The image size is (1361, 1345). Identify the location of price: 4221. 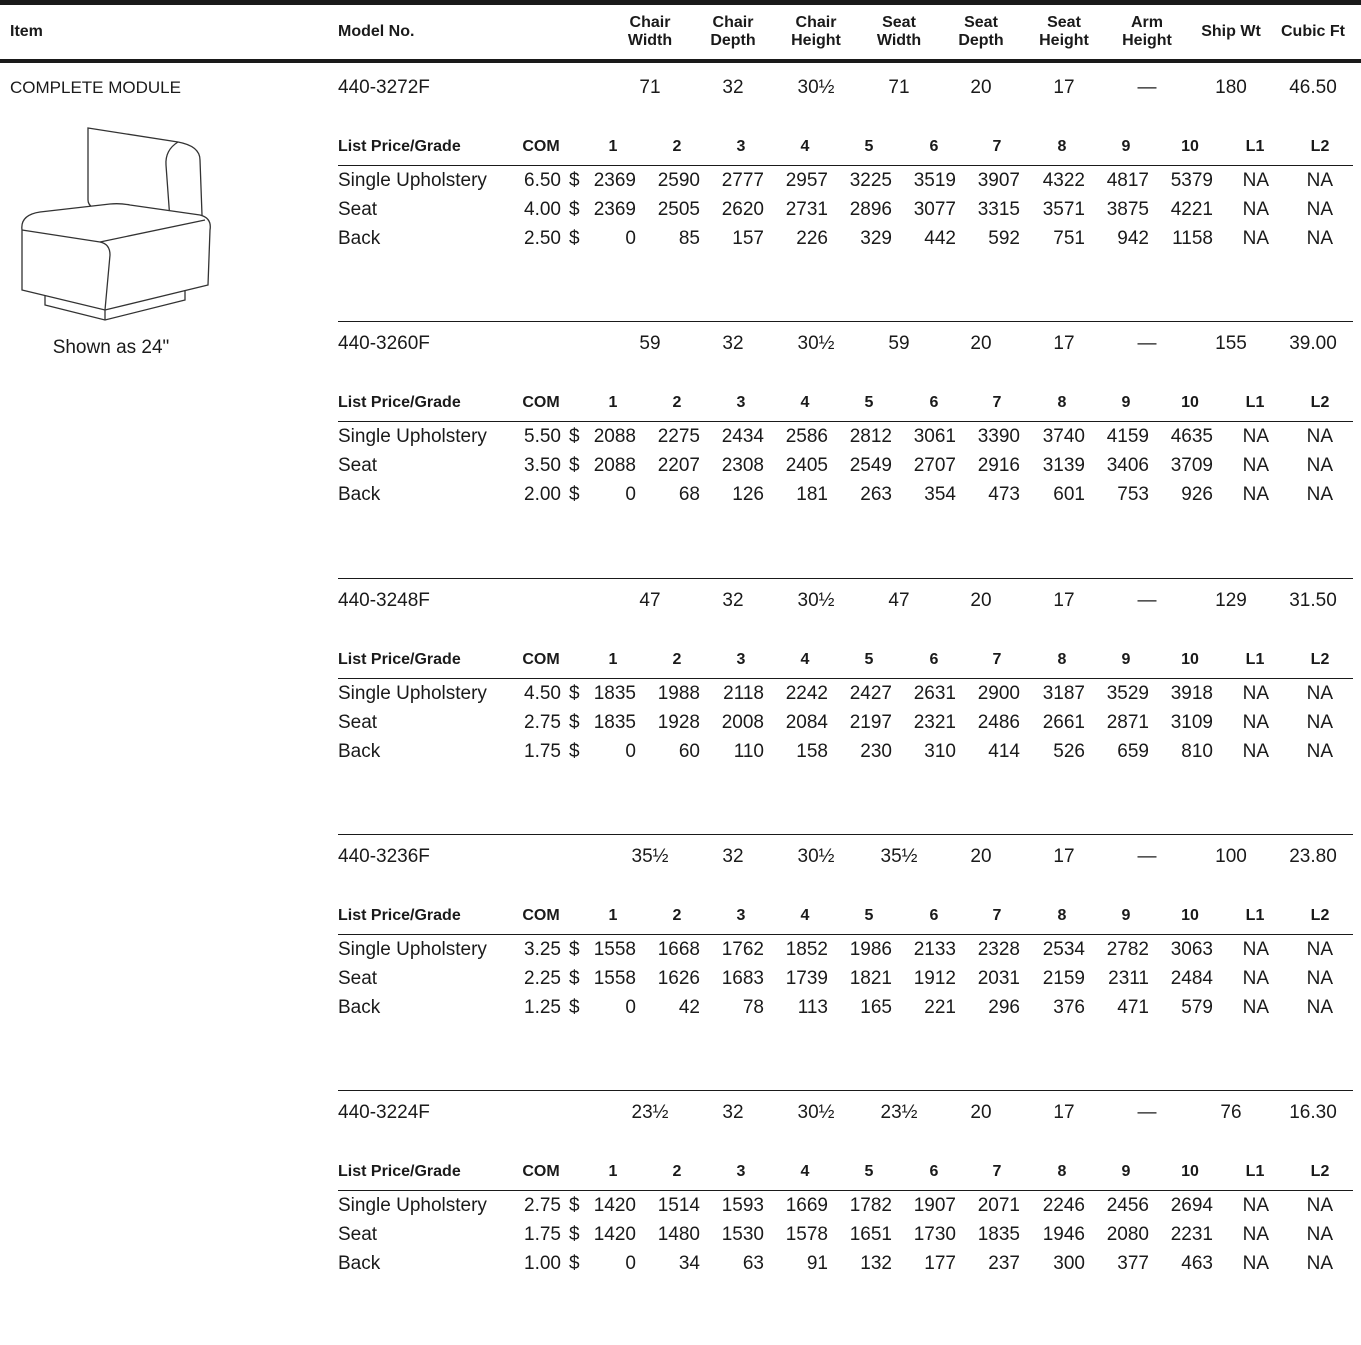
(1191, 209).